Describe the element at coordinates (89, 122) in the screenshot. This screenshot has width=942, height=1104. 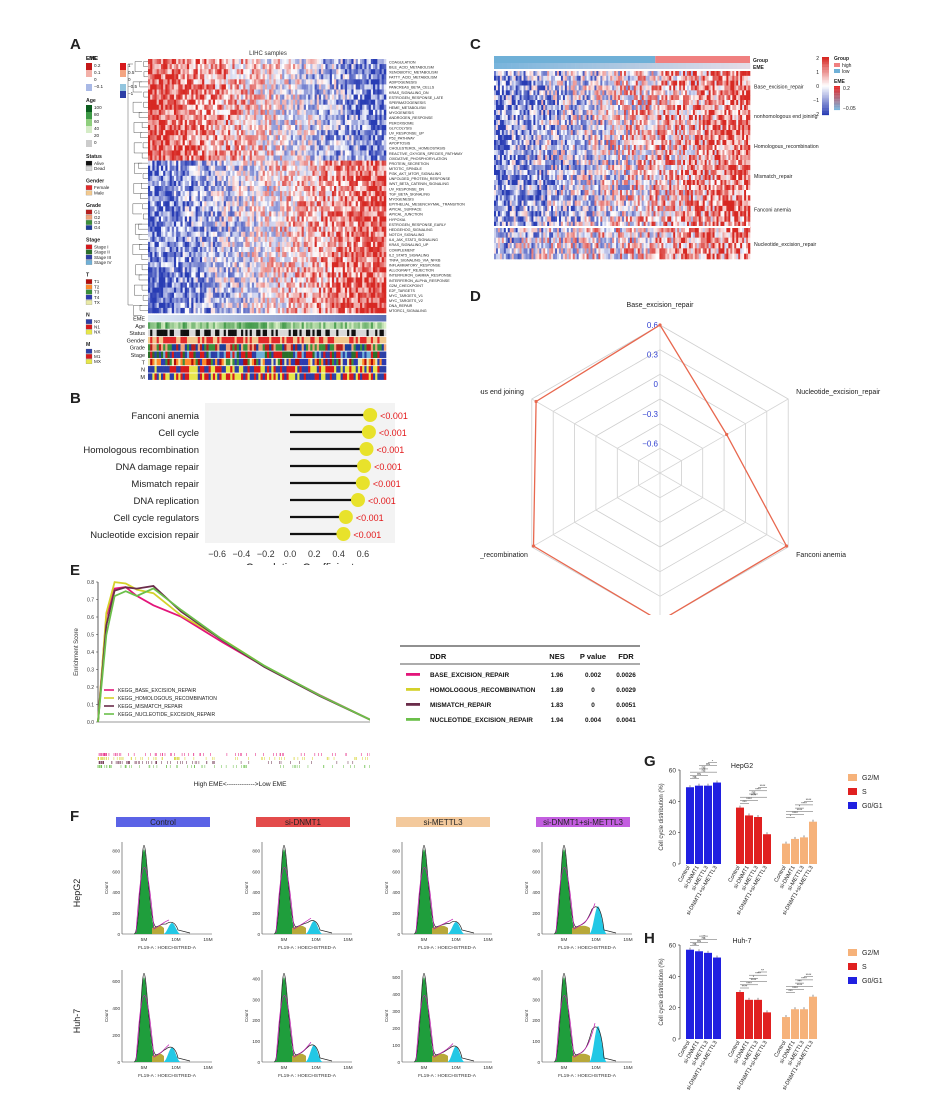
I see `legend-swatch` at that location.